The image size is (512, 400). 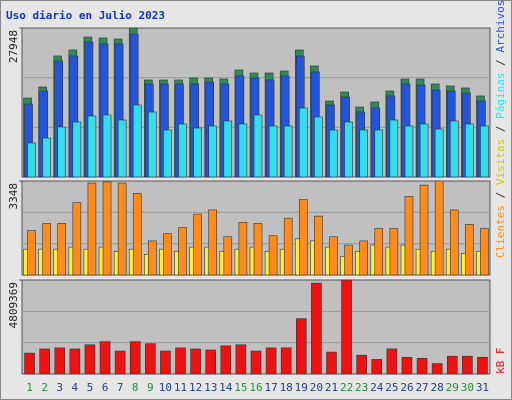 What do you see at coordinates (13, 46) in the screenshot?
I see `y-tick-label: 27948` at bounding box center [13, 46].